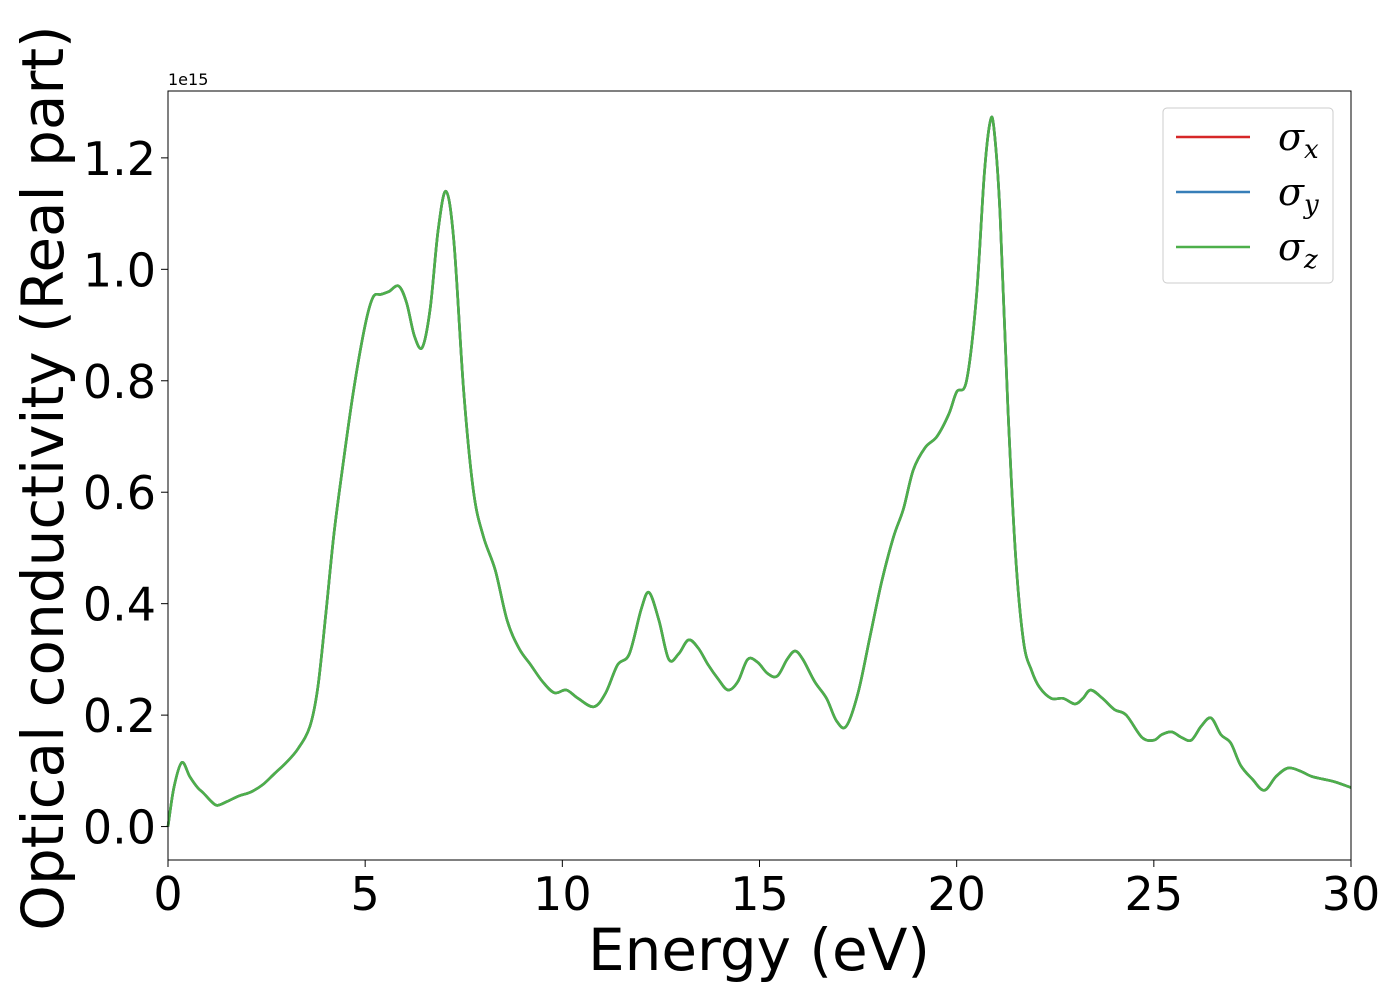 The image size is (1400, 1000). What do you see at coordinates (119, 605) in the screenshot?
I see `y-tick-label: 0.4` at bounding box center [119, 605].